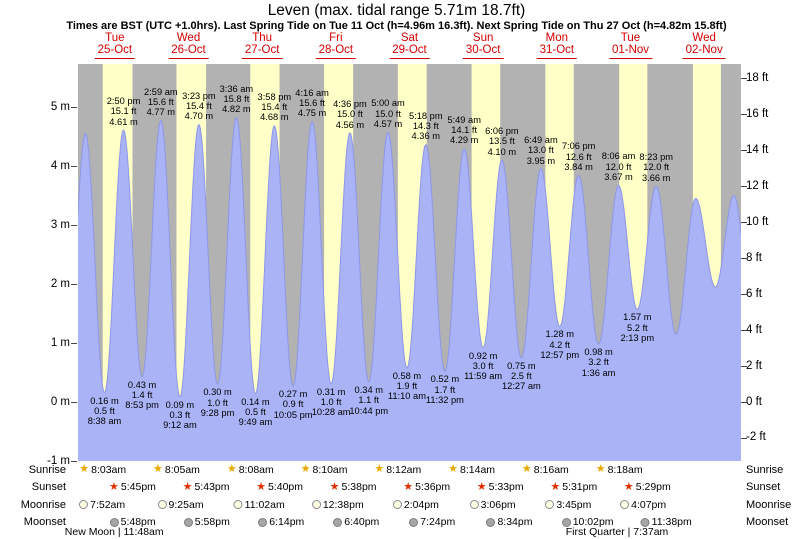 The image size is (793, 539). What do you see at coordinates (498, 504) in the screenshot?
I see `almanac-time: 3:06pm` at bounding box center [498, 504].